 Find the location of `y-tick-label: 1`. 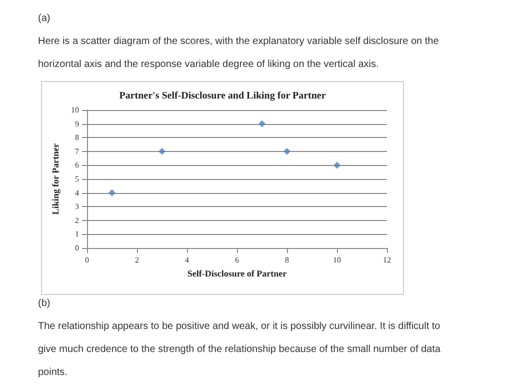

y-tick-label: 1 is located at coordinates (77, 234).